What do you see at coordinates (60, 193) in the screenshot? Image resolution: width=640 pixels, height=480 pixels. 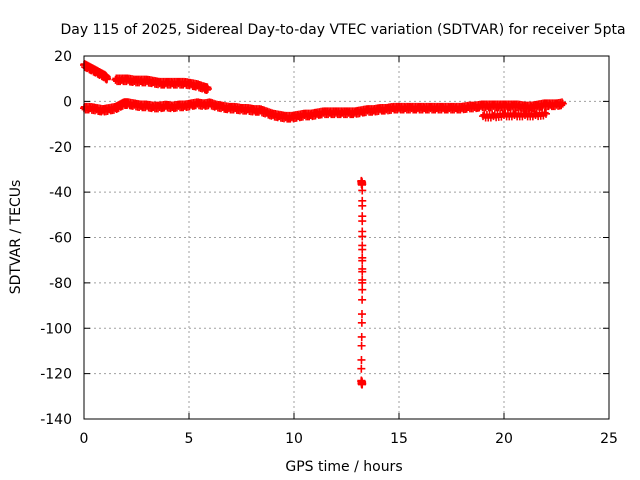 I see `y-tick-label: -40` at bounding box center [60, 193].